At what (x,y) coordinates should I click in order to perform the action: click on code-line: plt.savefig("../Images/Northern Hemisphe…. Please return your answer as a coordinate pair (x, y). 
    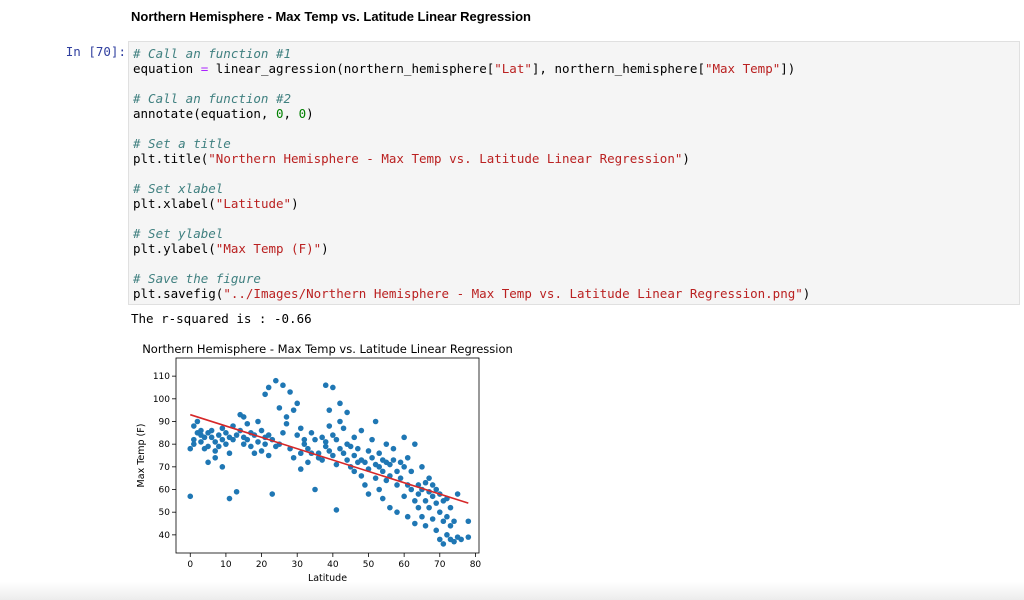
    Looking at the image, I should click on (471, 294).